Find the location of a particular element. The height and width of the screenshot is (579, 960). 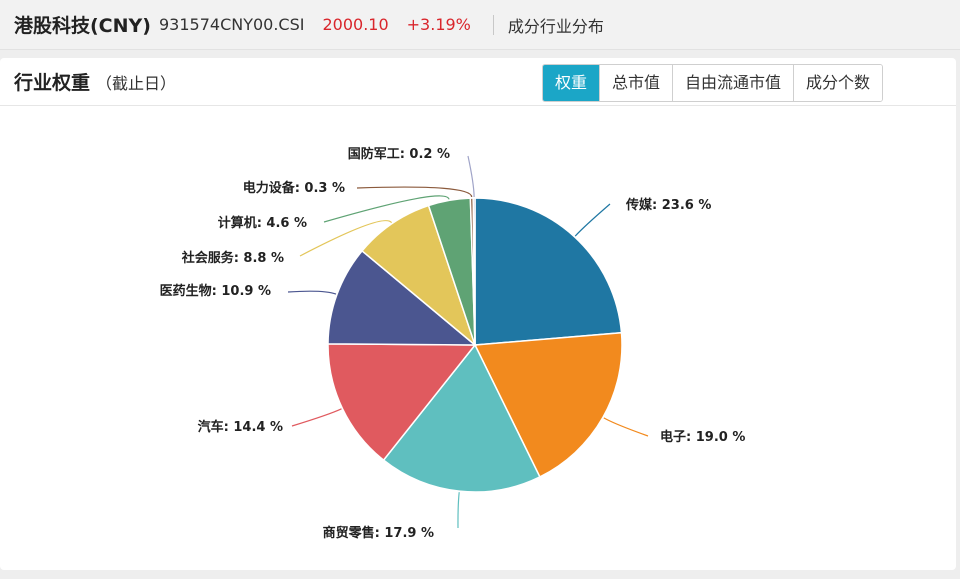

index-change: +3.19% is located at coordinates (438, 24).